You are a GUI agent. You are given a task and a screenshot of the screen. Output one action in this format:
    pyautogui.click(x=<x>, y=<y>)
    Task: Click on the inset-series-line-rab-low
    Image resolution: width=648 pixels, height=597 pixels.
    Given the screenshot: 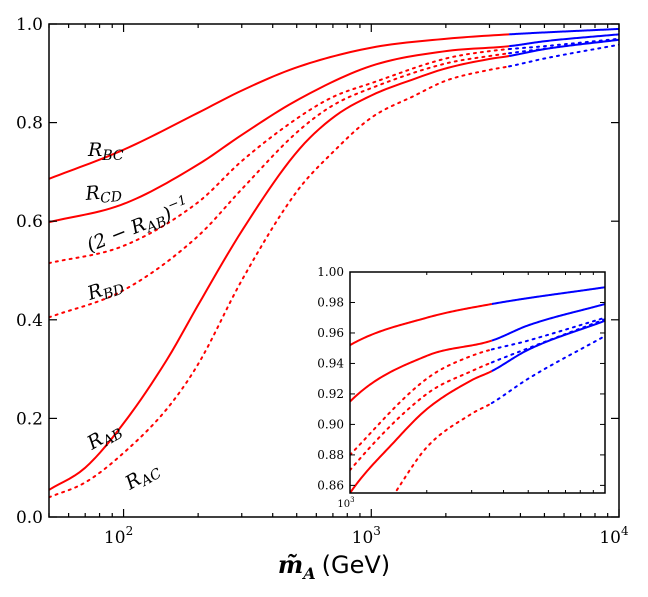 What is the action you would take?
    pyautogui.click(x=421, y=431)
    